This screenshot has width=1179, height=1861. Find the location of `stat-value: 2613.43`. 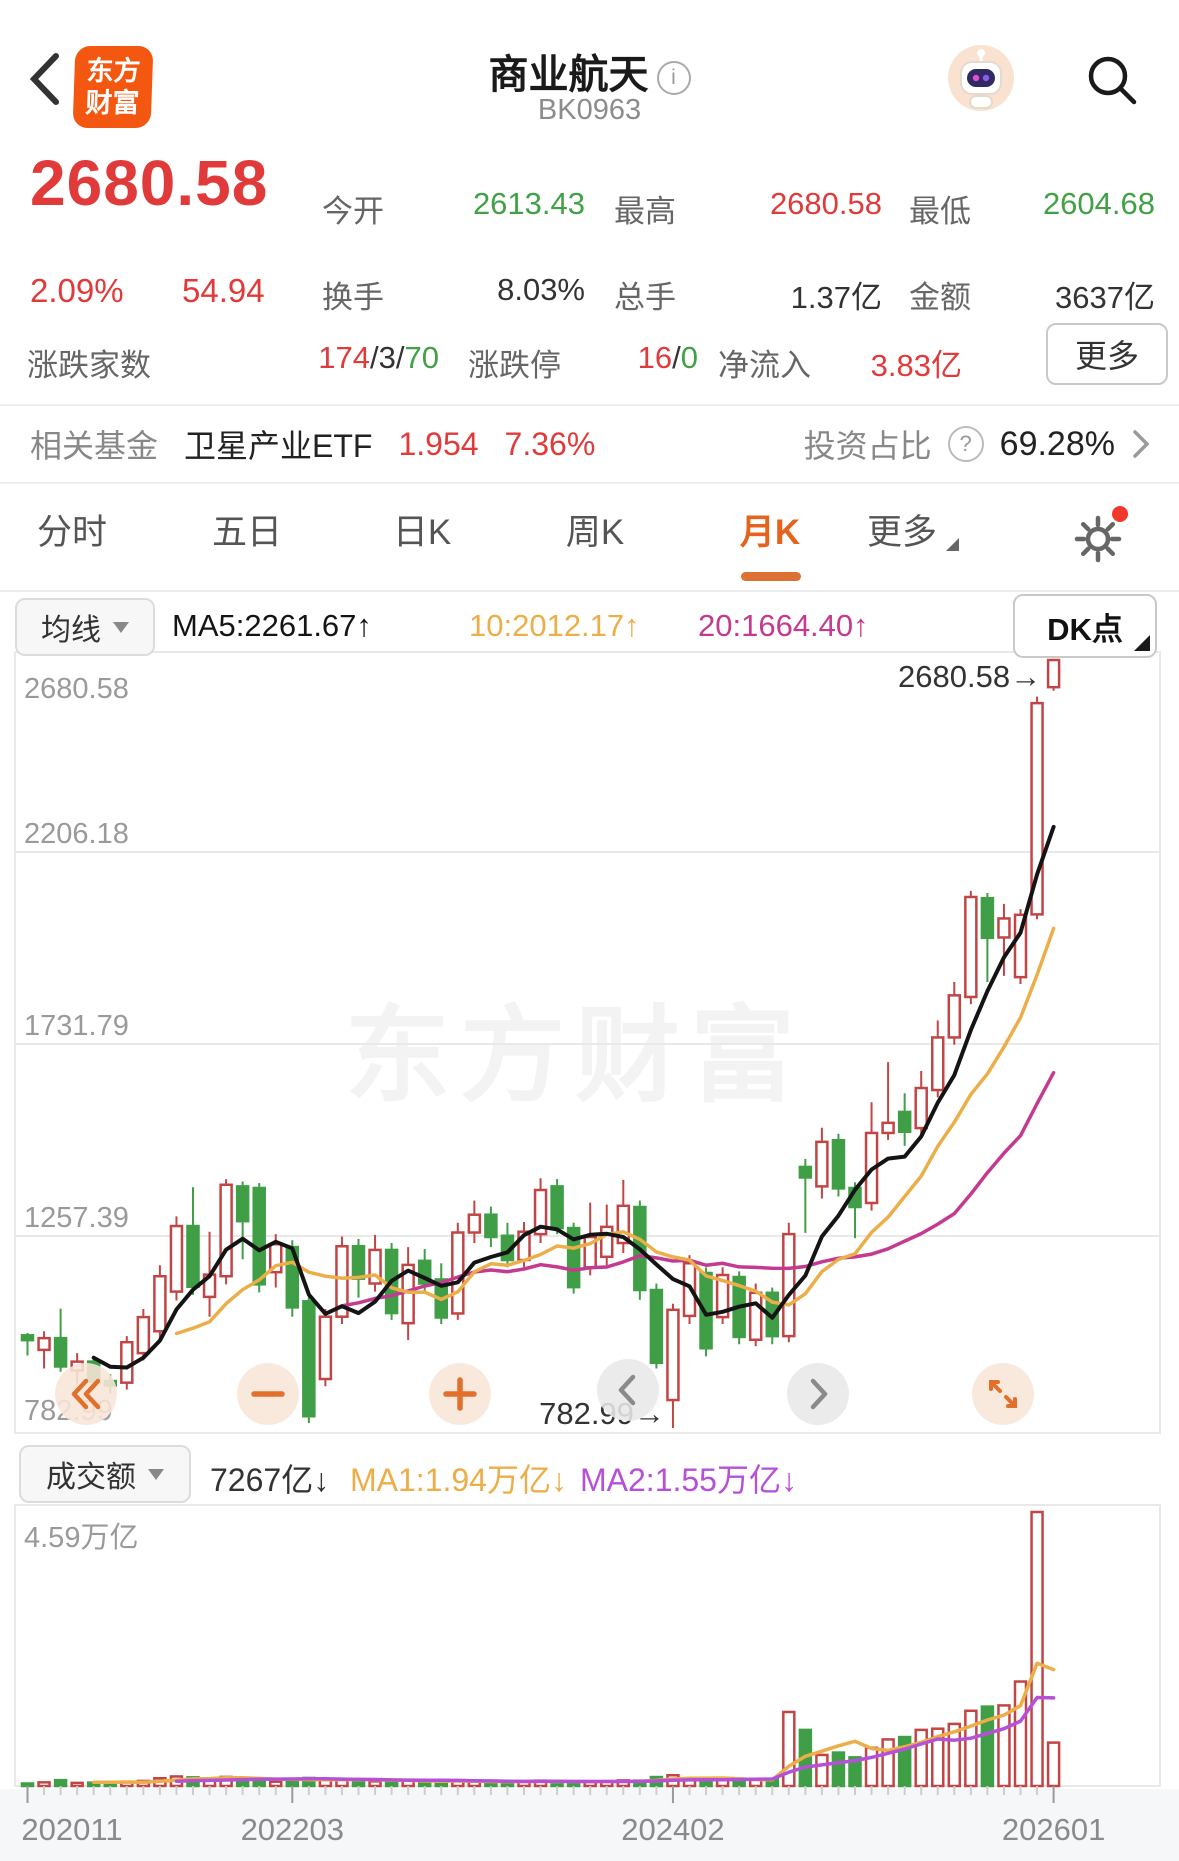

stat-value: 2613.43 is located at coordinates (528, 203).